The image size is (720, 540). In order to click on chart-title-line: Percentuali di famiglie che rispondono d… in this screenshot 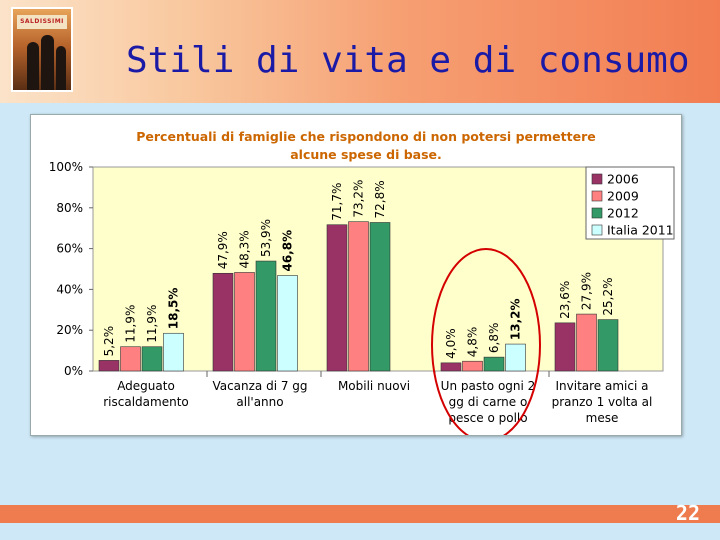, I will do `click(366, 136)`.